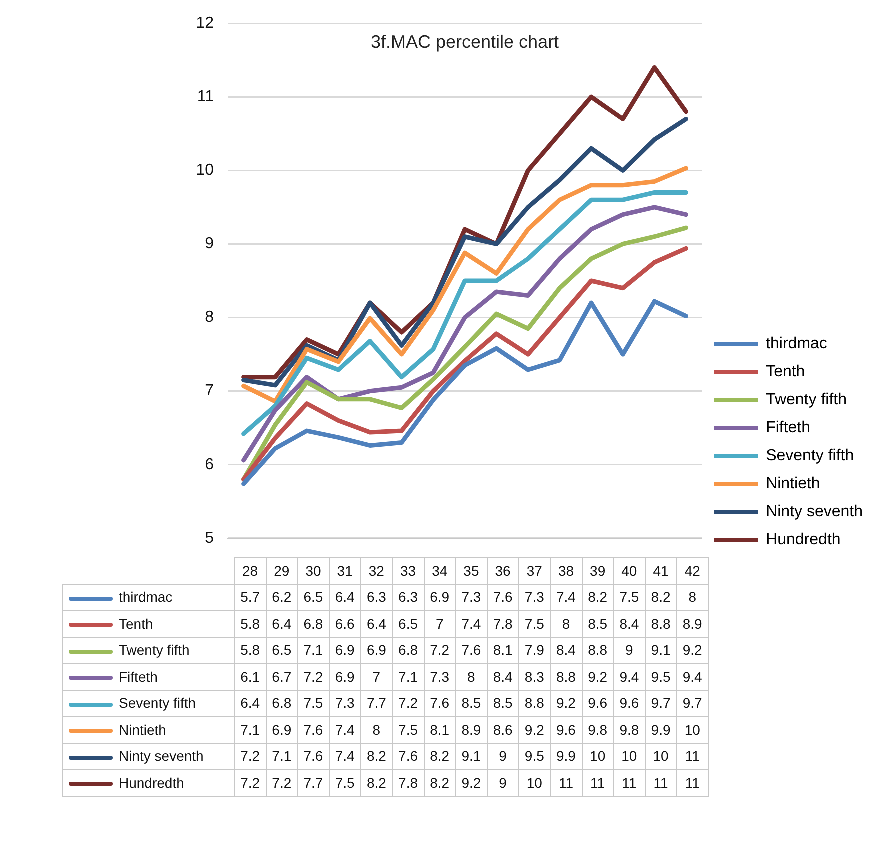 The width and height of the screenshot is (893, 852). I want to click on y-tick-label: 7, so click(209, 391).